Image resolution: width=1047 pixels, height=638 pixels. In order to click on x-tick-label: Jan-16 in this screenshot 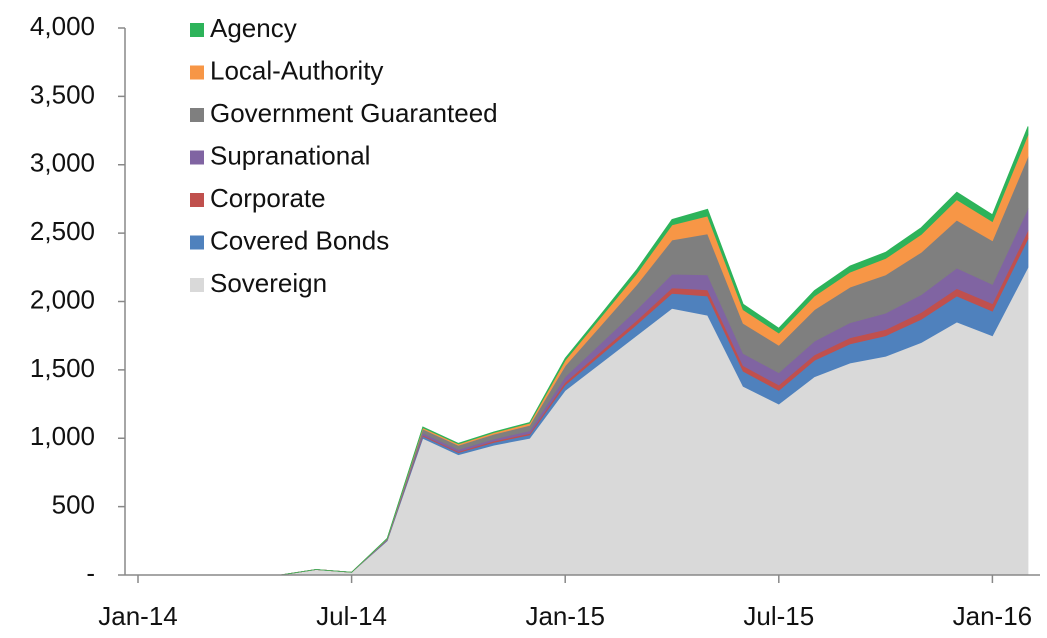, I will do `click(993, 616)`.